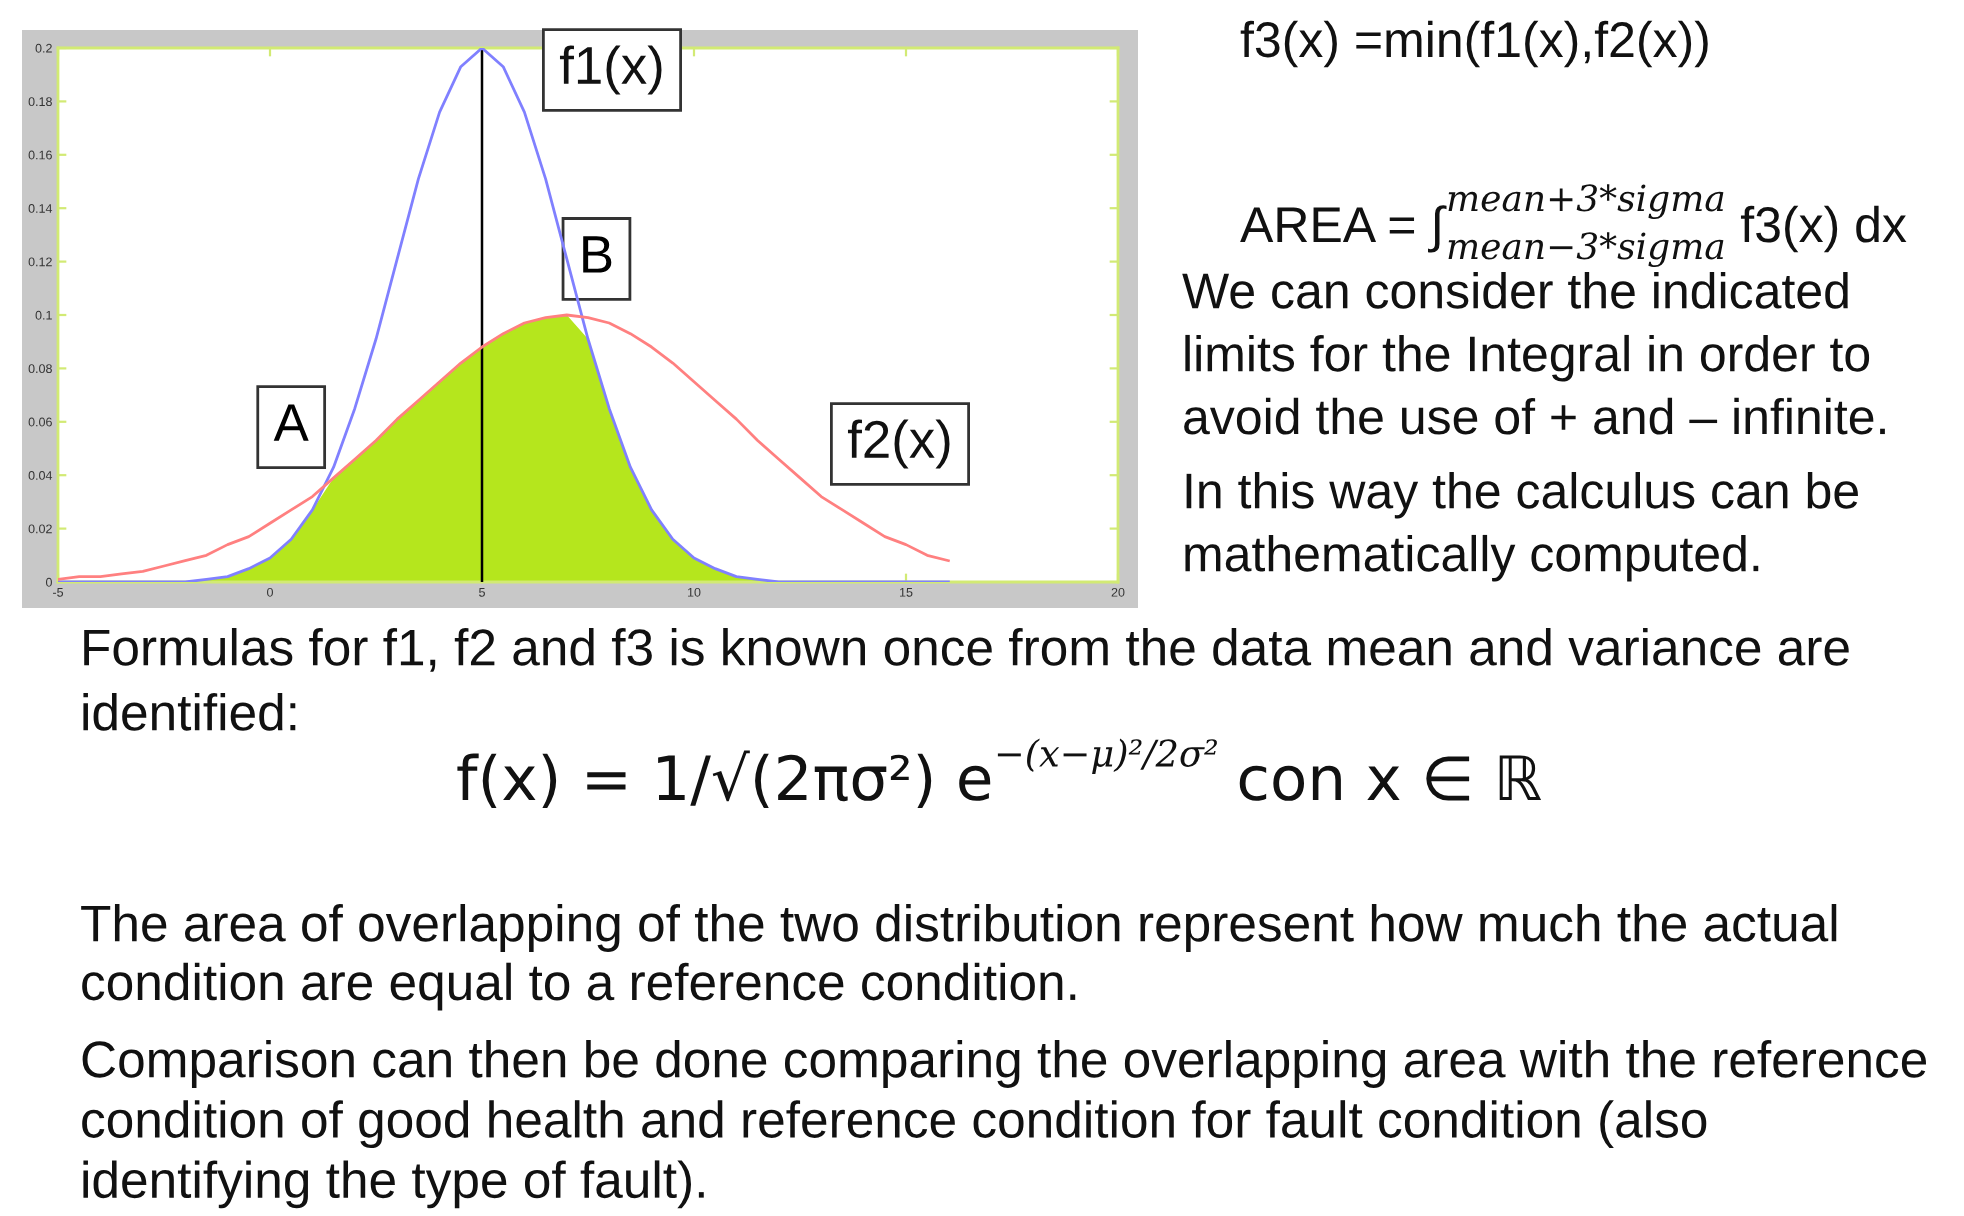  What do you see at coordinates (610, 70) in the screenshot?
I see `annotation: f1(x)` at bounding box center [610, 70].